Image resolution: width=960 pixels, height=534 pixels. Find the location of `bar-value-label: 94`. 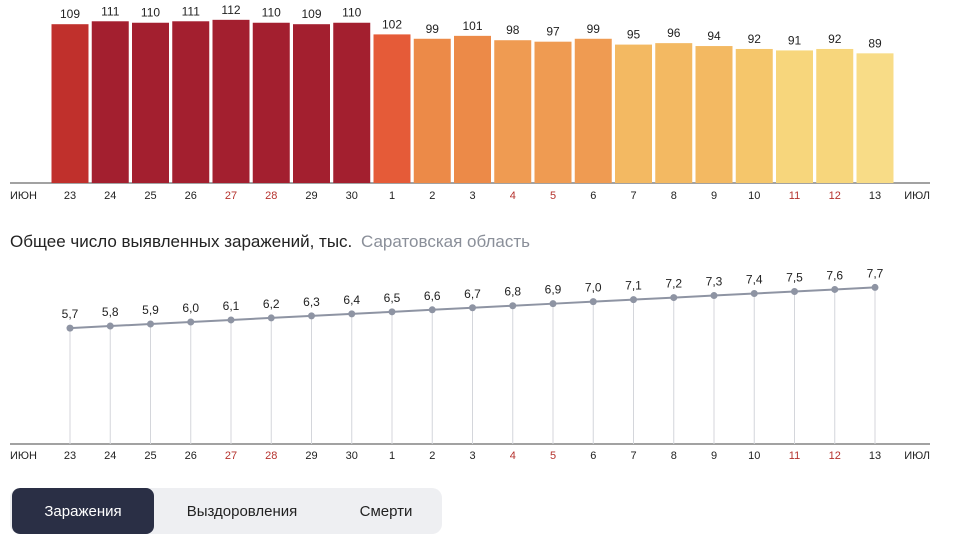

bar-value-label: 94 is located at coordinates (714, 36).